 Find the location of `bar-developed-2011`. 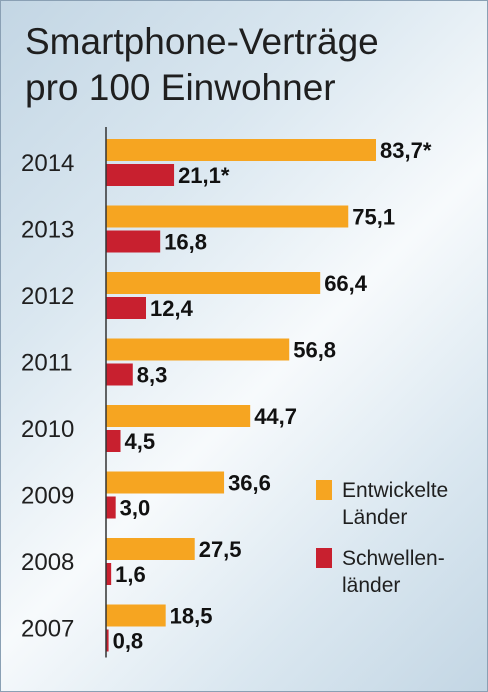

bar-developed-2011 is located at coordinates (198, 349).